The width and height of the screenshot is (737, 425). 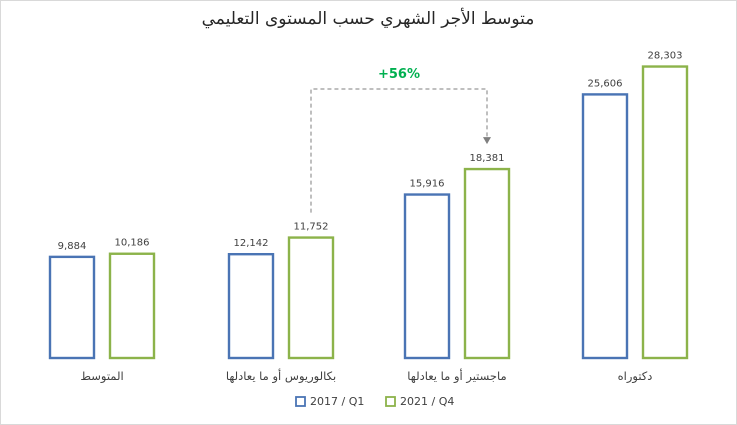 I want to click on annotation-label: +56%, so click(x=399, y=74).